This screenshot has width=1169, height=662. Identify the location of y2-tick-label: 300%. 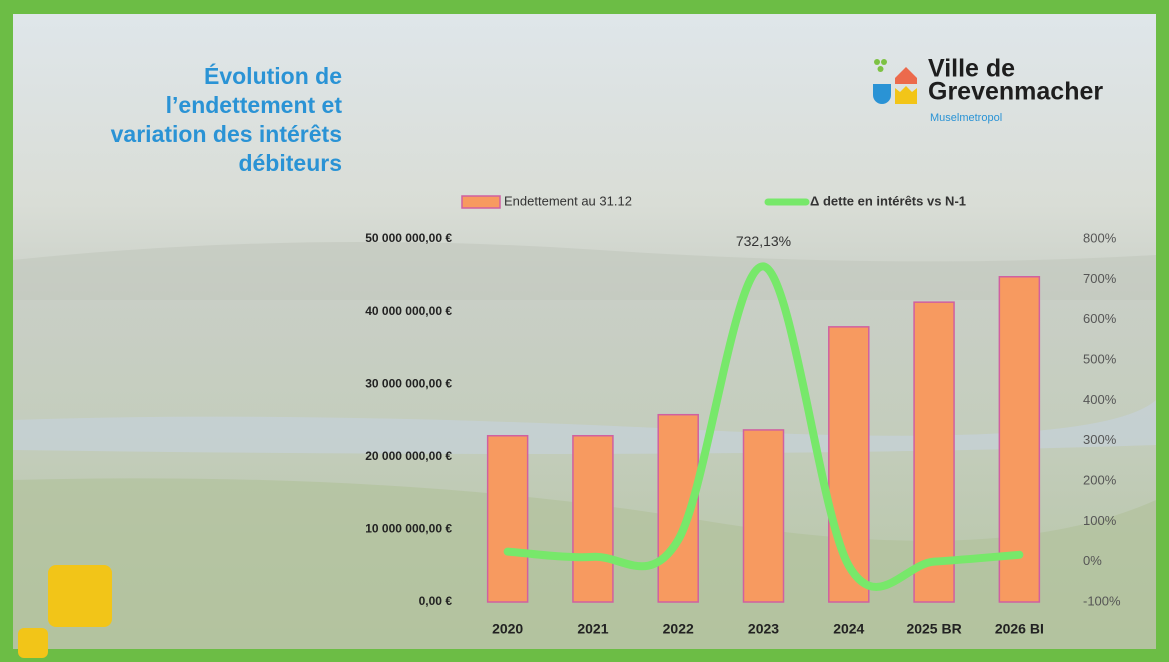
(1100, 439).